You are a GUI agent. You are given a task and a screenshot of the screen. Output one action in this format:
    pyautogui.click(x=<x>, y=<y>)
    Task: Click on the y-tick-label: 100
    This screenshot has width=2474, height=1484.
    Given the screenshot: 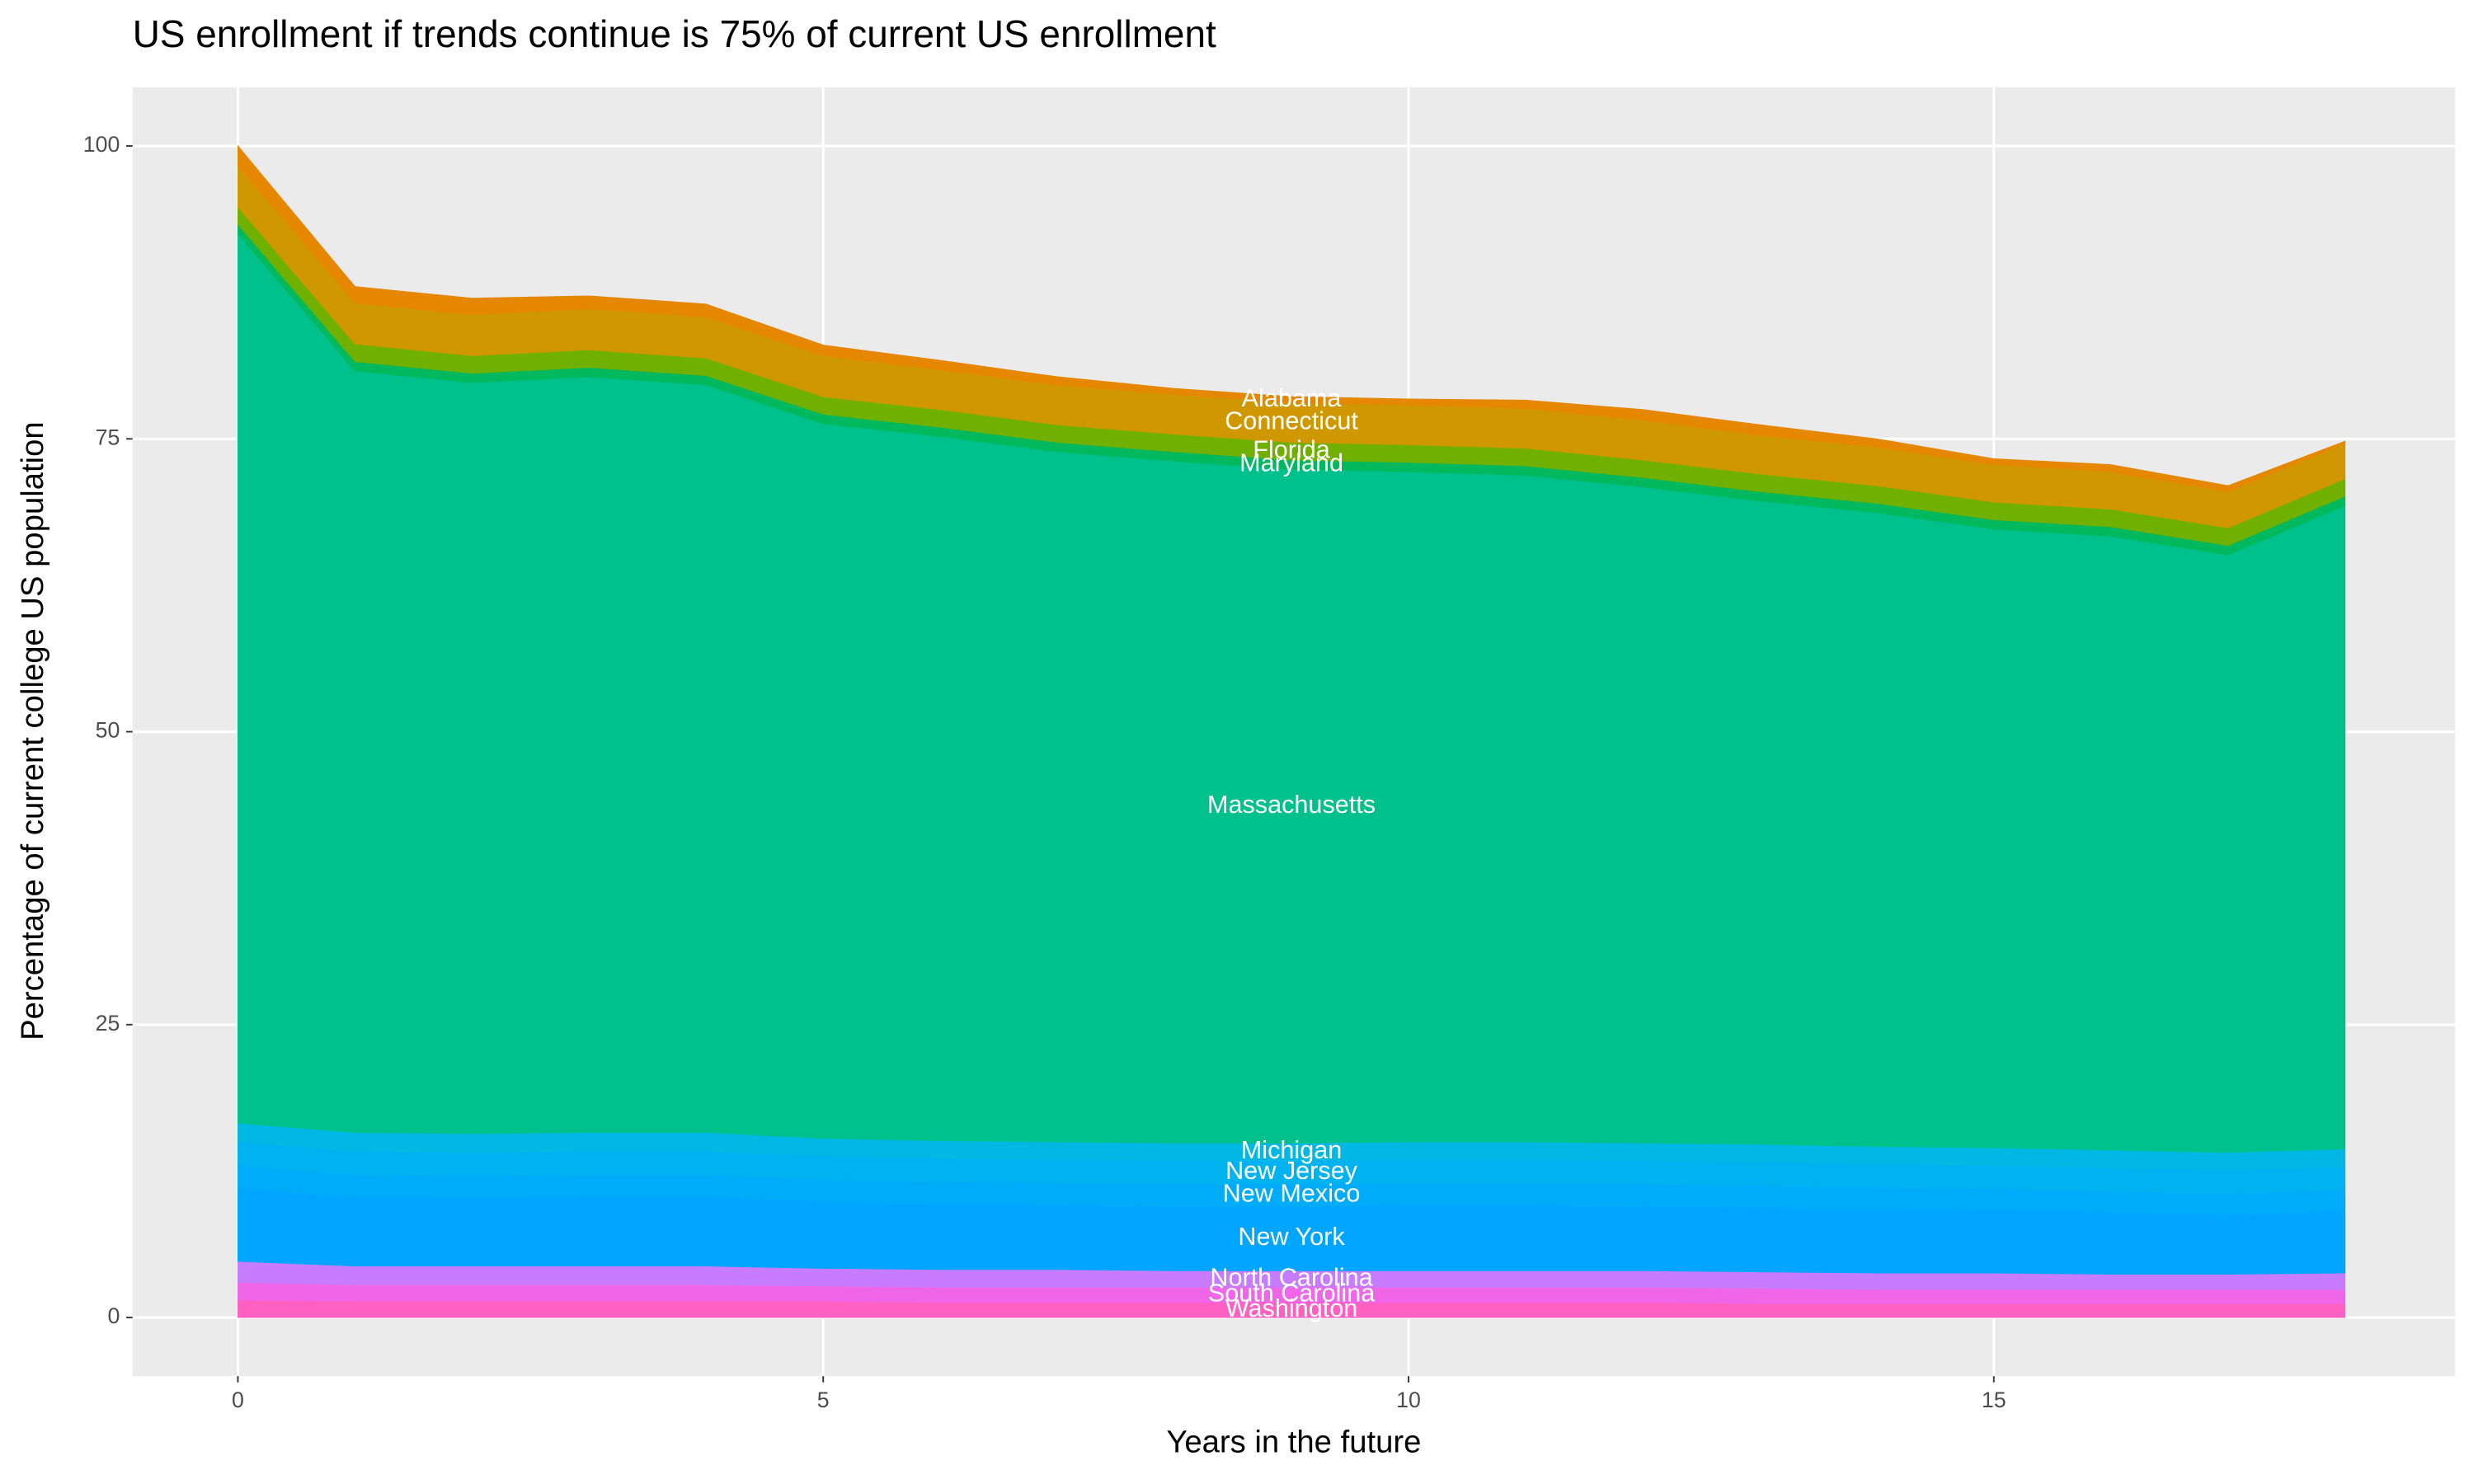 What is the action you would take?
    pyautogui.click(x=101, y=144)
    